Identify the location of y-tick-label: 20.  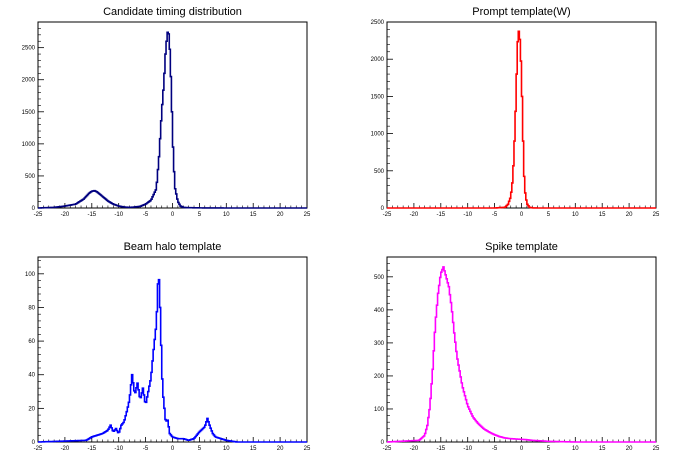
(31, 409).